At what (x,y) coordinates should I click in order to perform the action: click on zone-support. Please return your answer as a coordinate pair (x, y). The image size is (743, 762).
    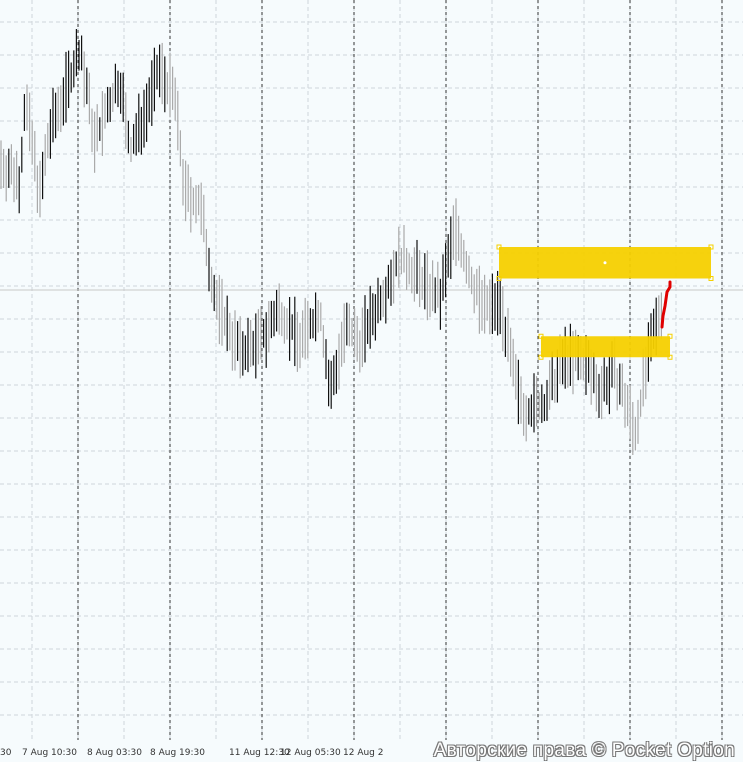
    Looking at the image, I should click on (605, 347).